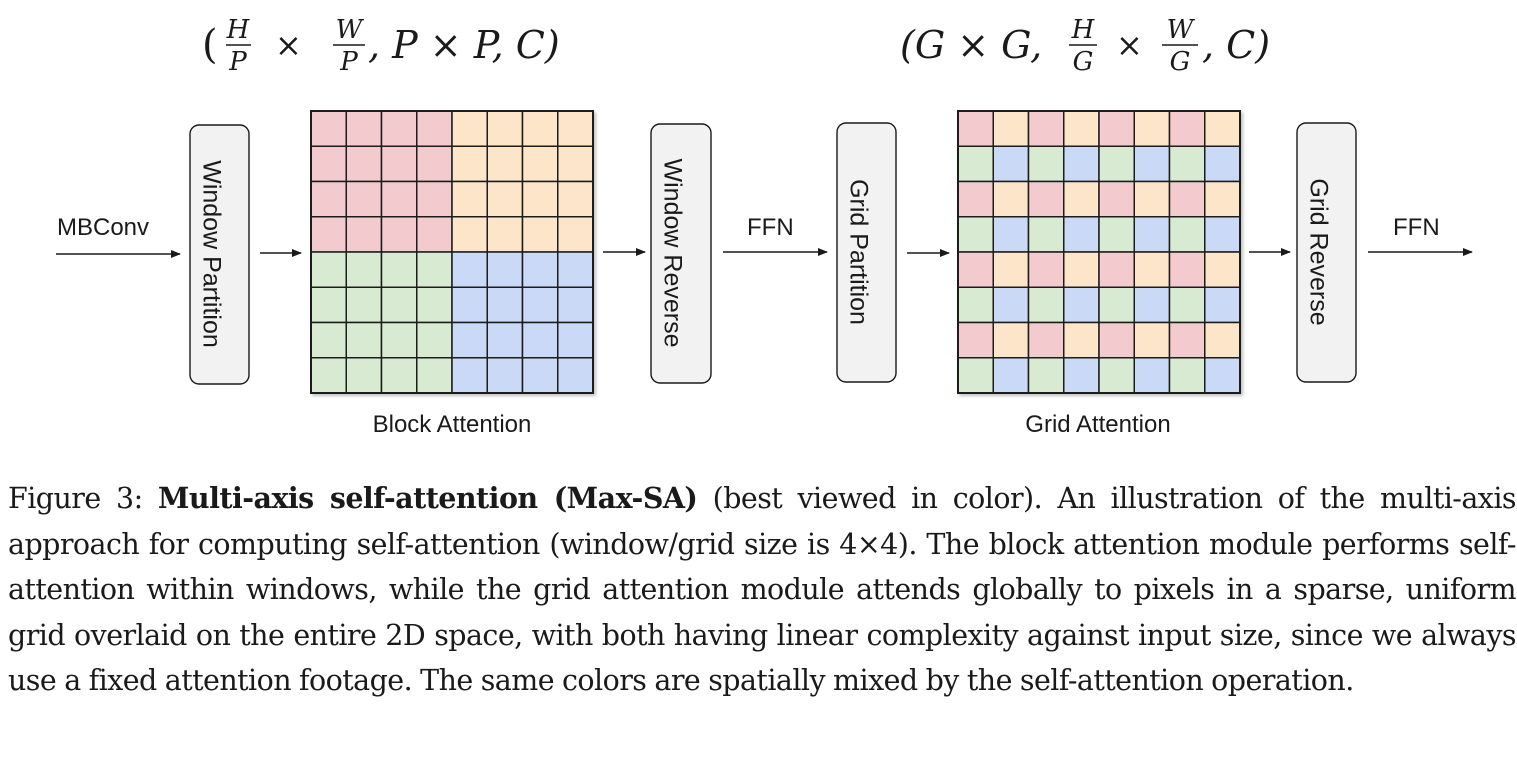 The image size is (1517, 767). Describe the element at coordinates (103, 227) in the screenshot. I see `mbconv-label: MBConv` at that location.